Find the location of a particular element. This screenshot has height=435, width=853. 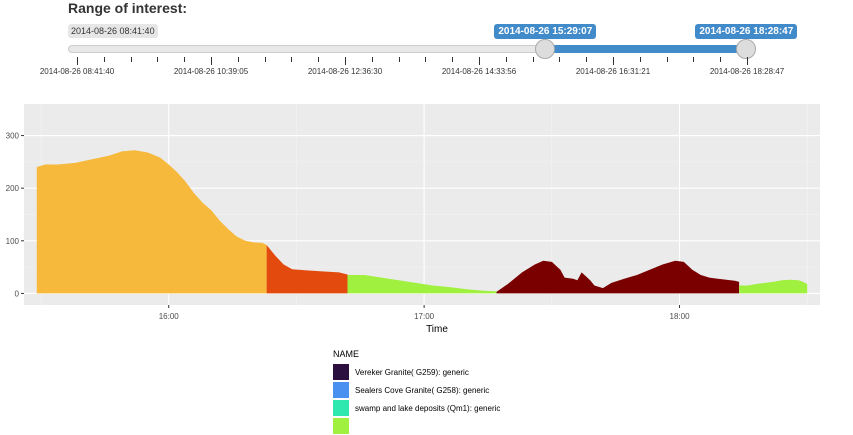

x-axis: 16:00 17:00 18:00 is located at coordinates (424, 313).